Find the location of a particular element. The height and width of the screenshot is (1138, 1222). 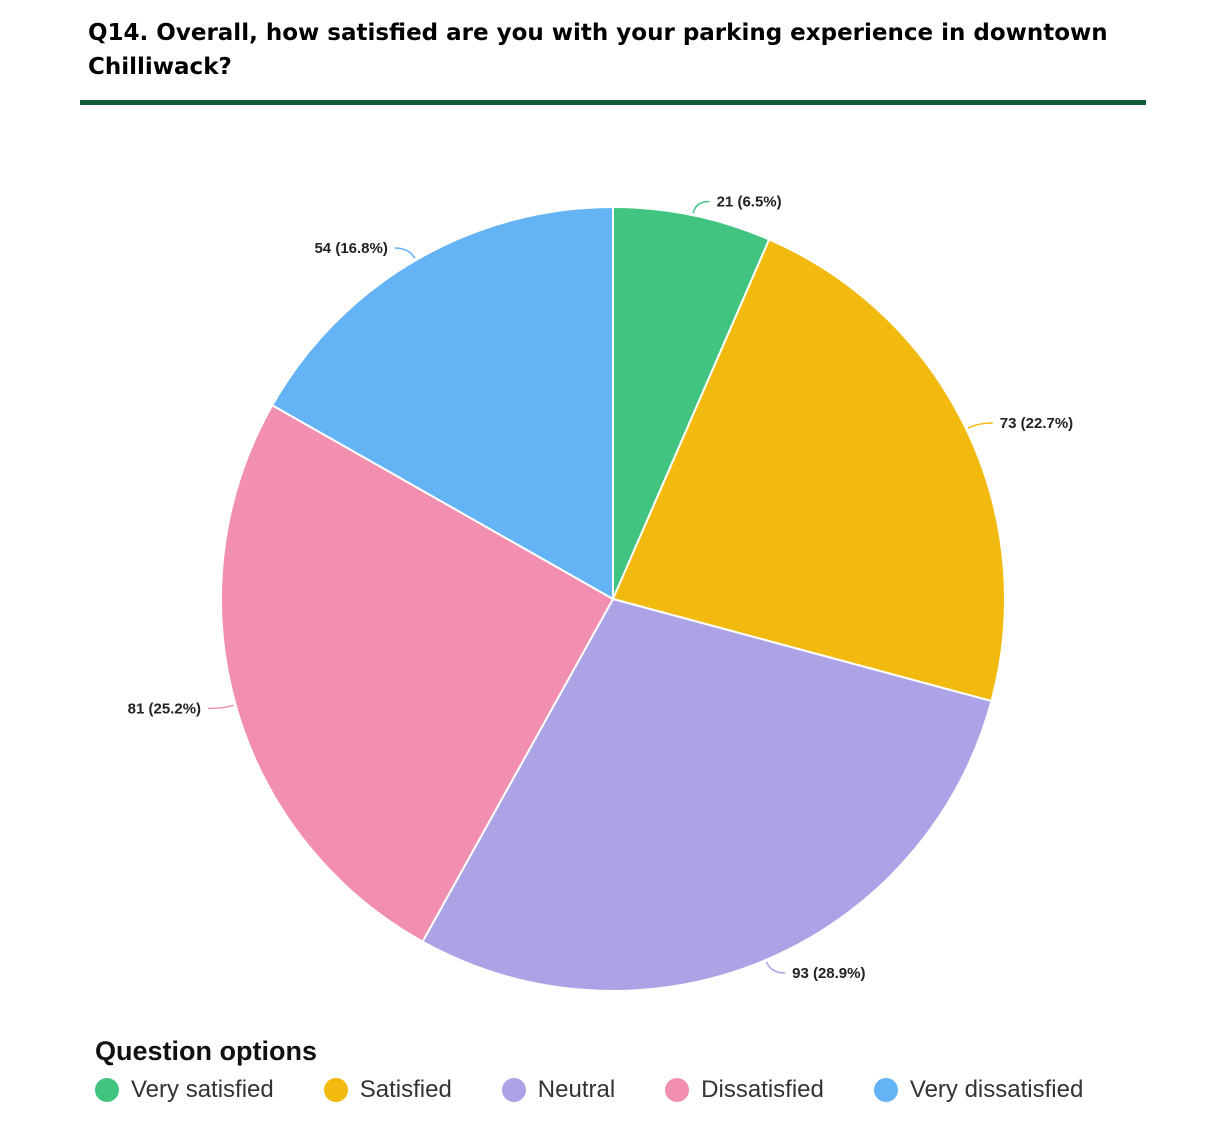

legend-item-dissatisfied: Dissatisfied is located at coordinates (744, 1090).